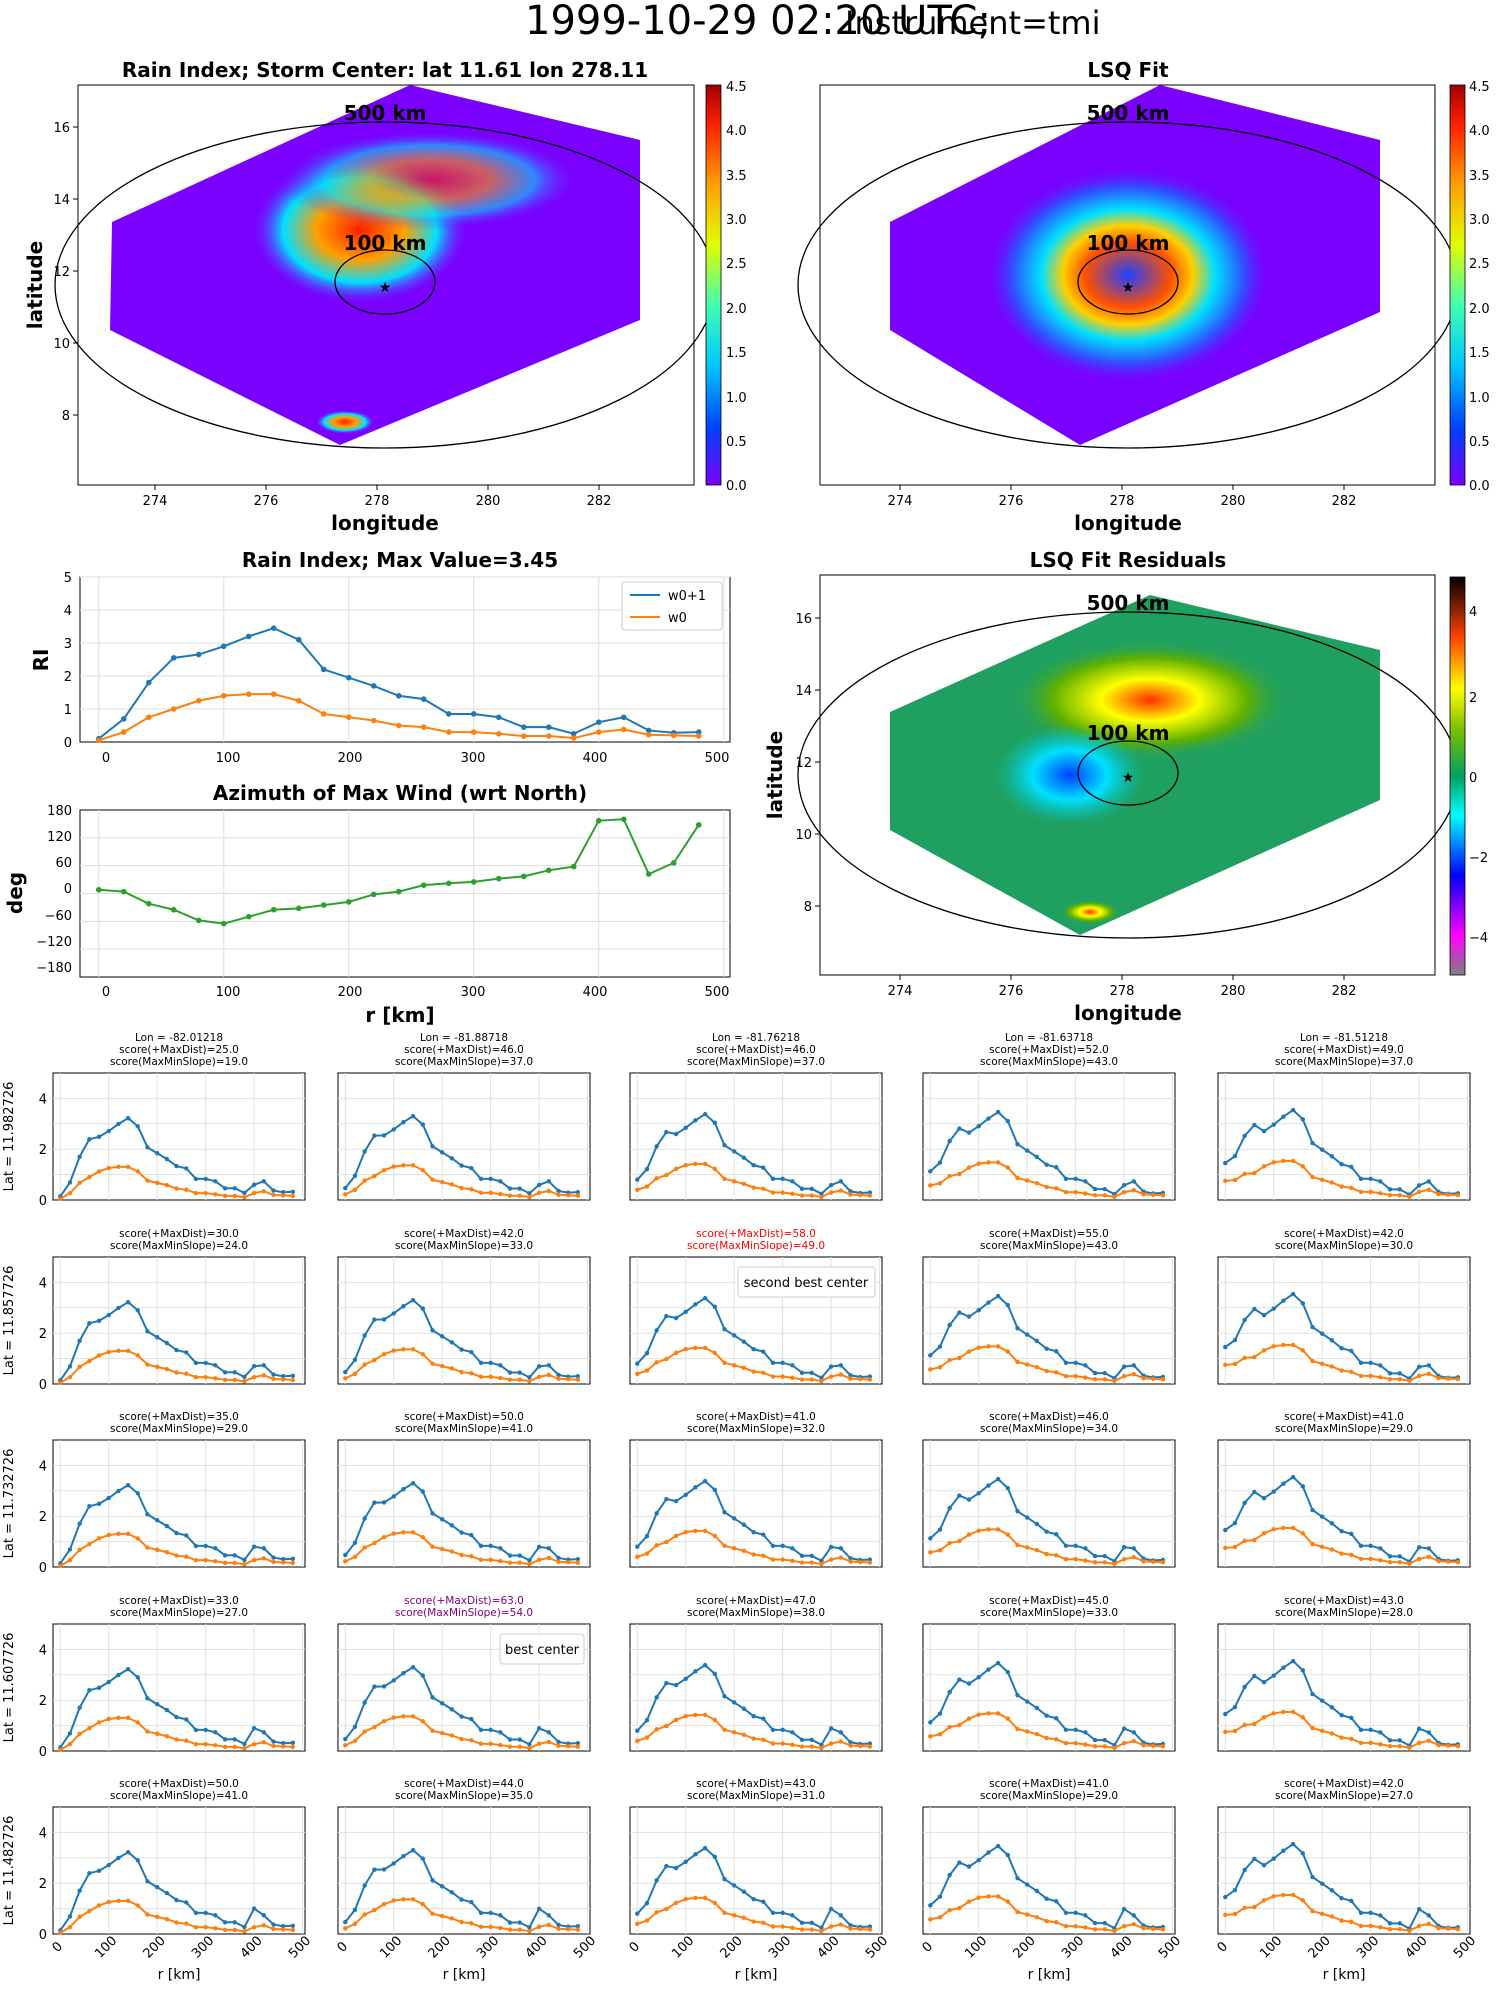  Describe the element at coordinates (1049, 1234) in the screenshot. I see `candidate-maxdist-score: score(+MaxDist)=55.0` at that location.